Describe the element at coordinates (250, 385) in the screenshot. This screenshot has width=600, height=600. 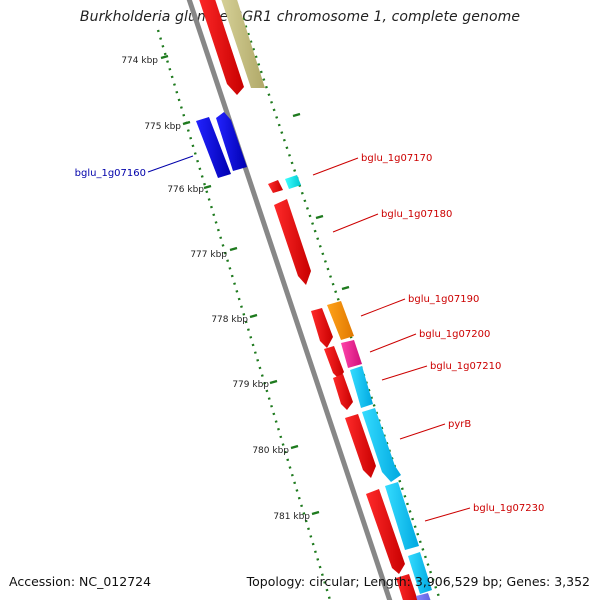
I see `tick-label-779: 779 kbp` at that location.